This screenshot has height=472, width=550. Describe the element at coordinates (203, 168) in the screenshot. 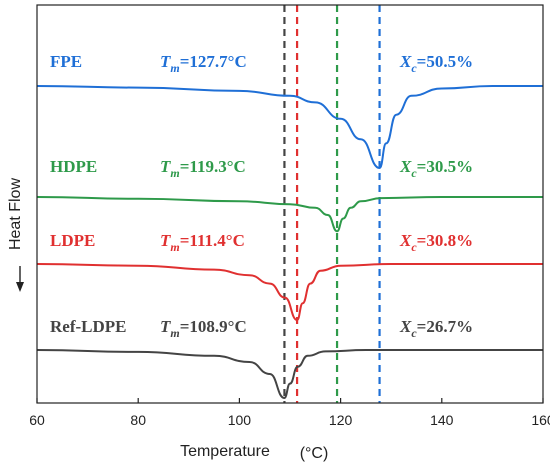

I see `tm-label-hdpe: Tm=119.3°C` at that location.